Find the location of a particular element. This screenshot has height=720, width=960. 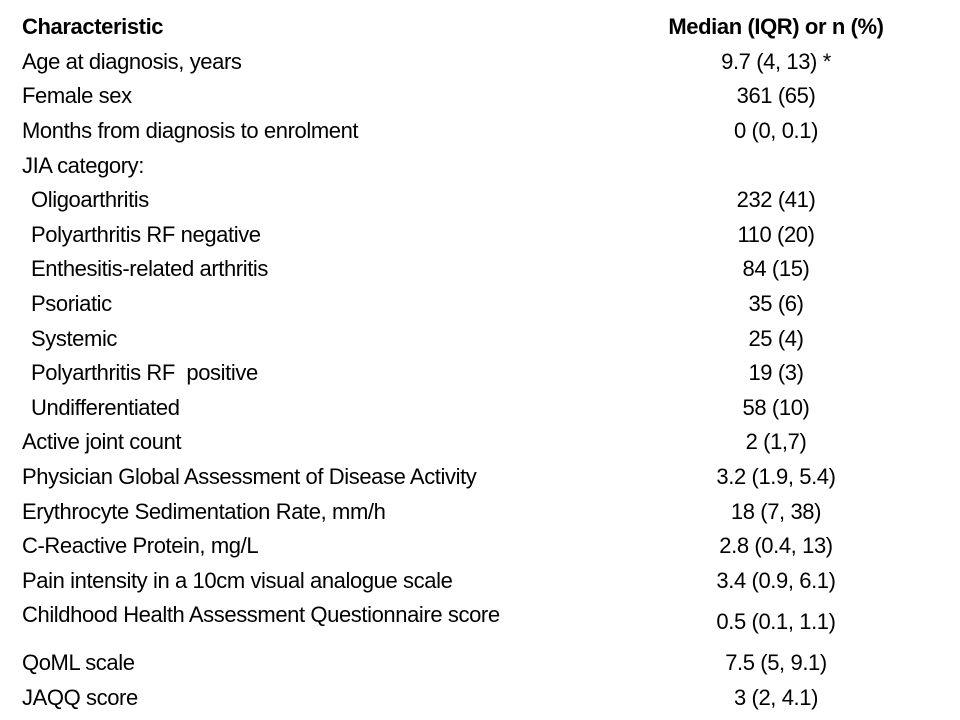

row-label: Undifferentiated is located at coordinates (105, 407).